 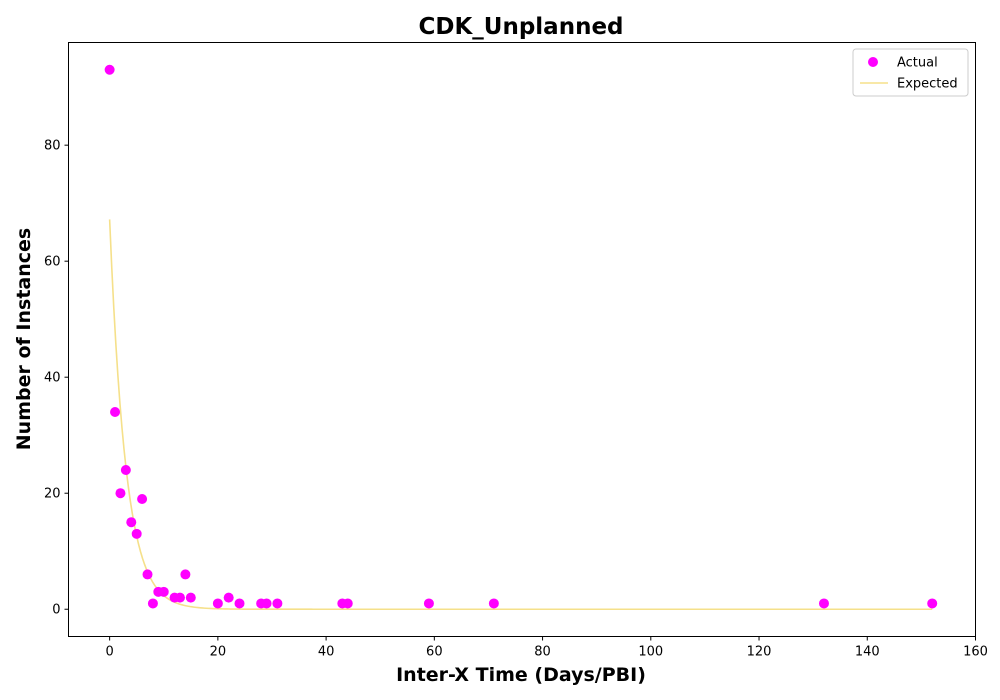 What do you see at coordinates (650, 652) in the screenshot?
I see `x-tick-label-5: 100` at bounding box center [650, 652].